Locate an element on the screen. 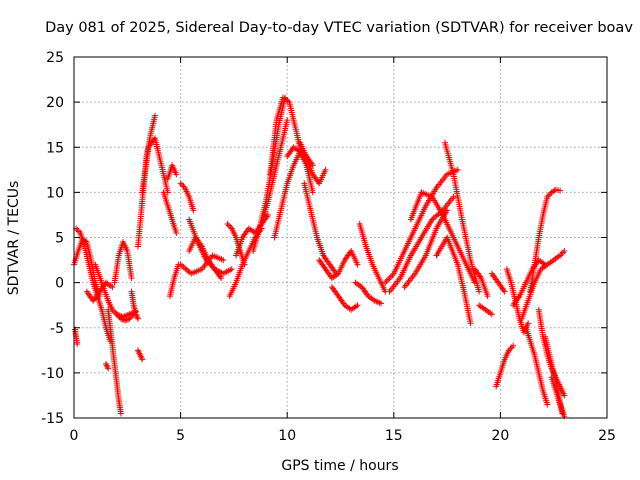 This screenshot has width=640, height=480. y-tick-label: -15 is located at coordinates (52, 419).